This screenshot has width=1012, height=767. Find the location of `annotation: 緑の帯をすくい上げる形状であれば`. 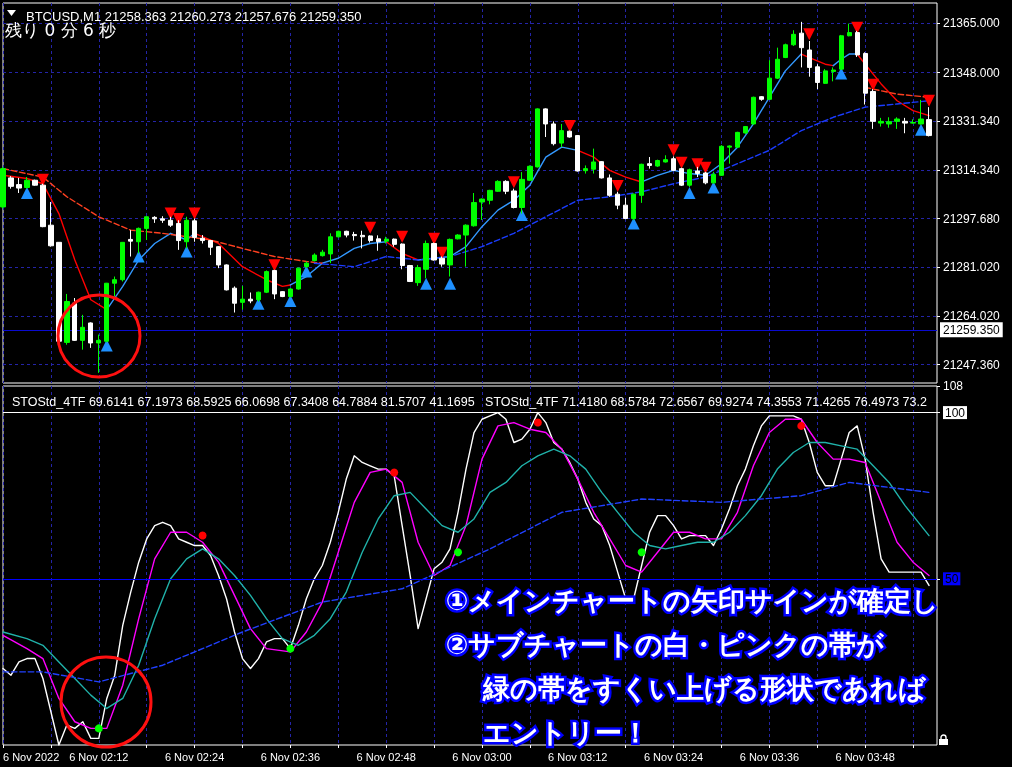

annotation: 緑の帯をすくい上げる形状であれば is located at coordinates (704, 688).